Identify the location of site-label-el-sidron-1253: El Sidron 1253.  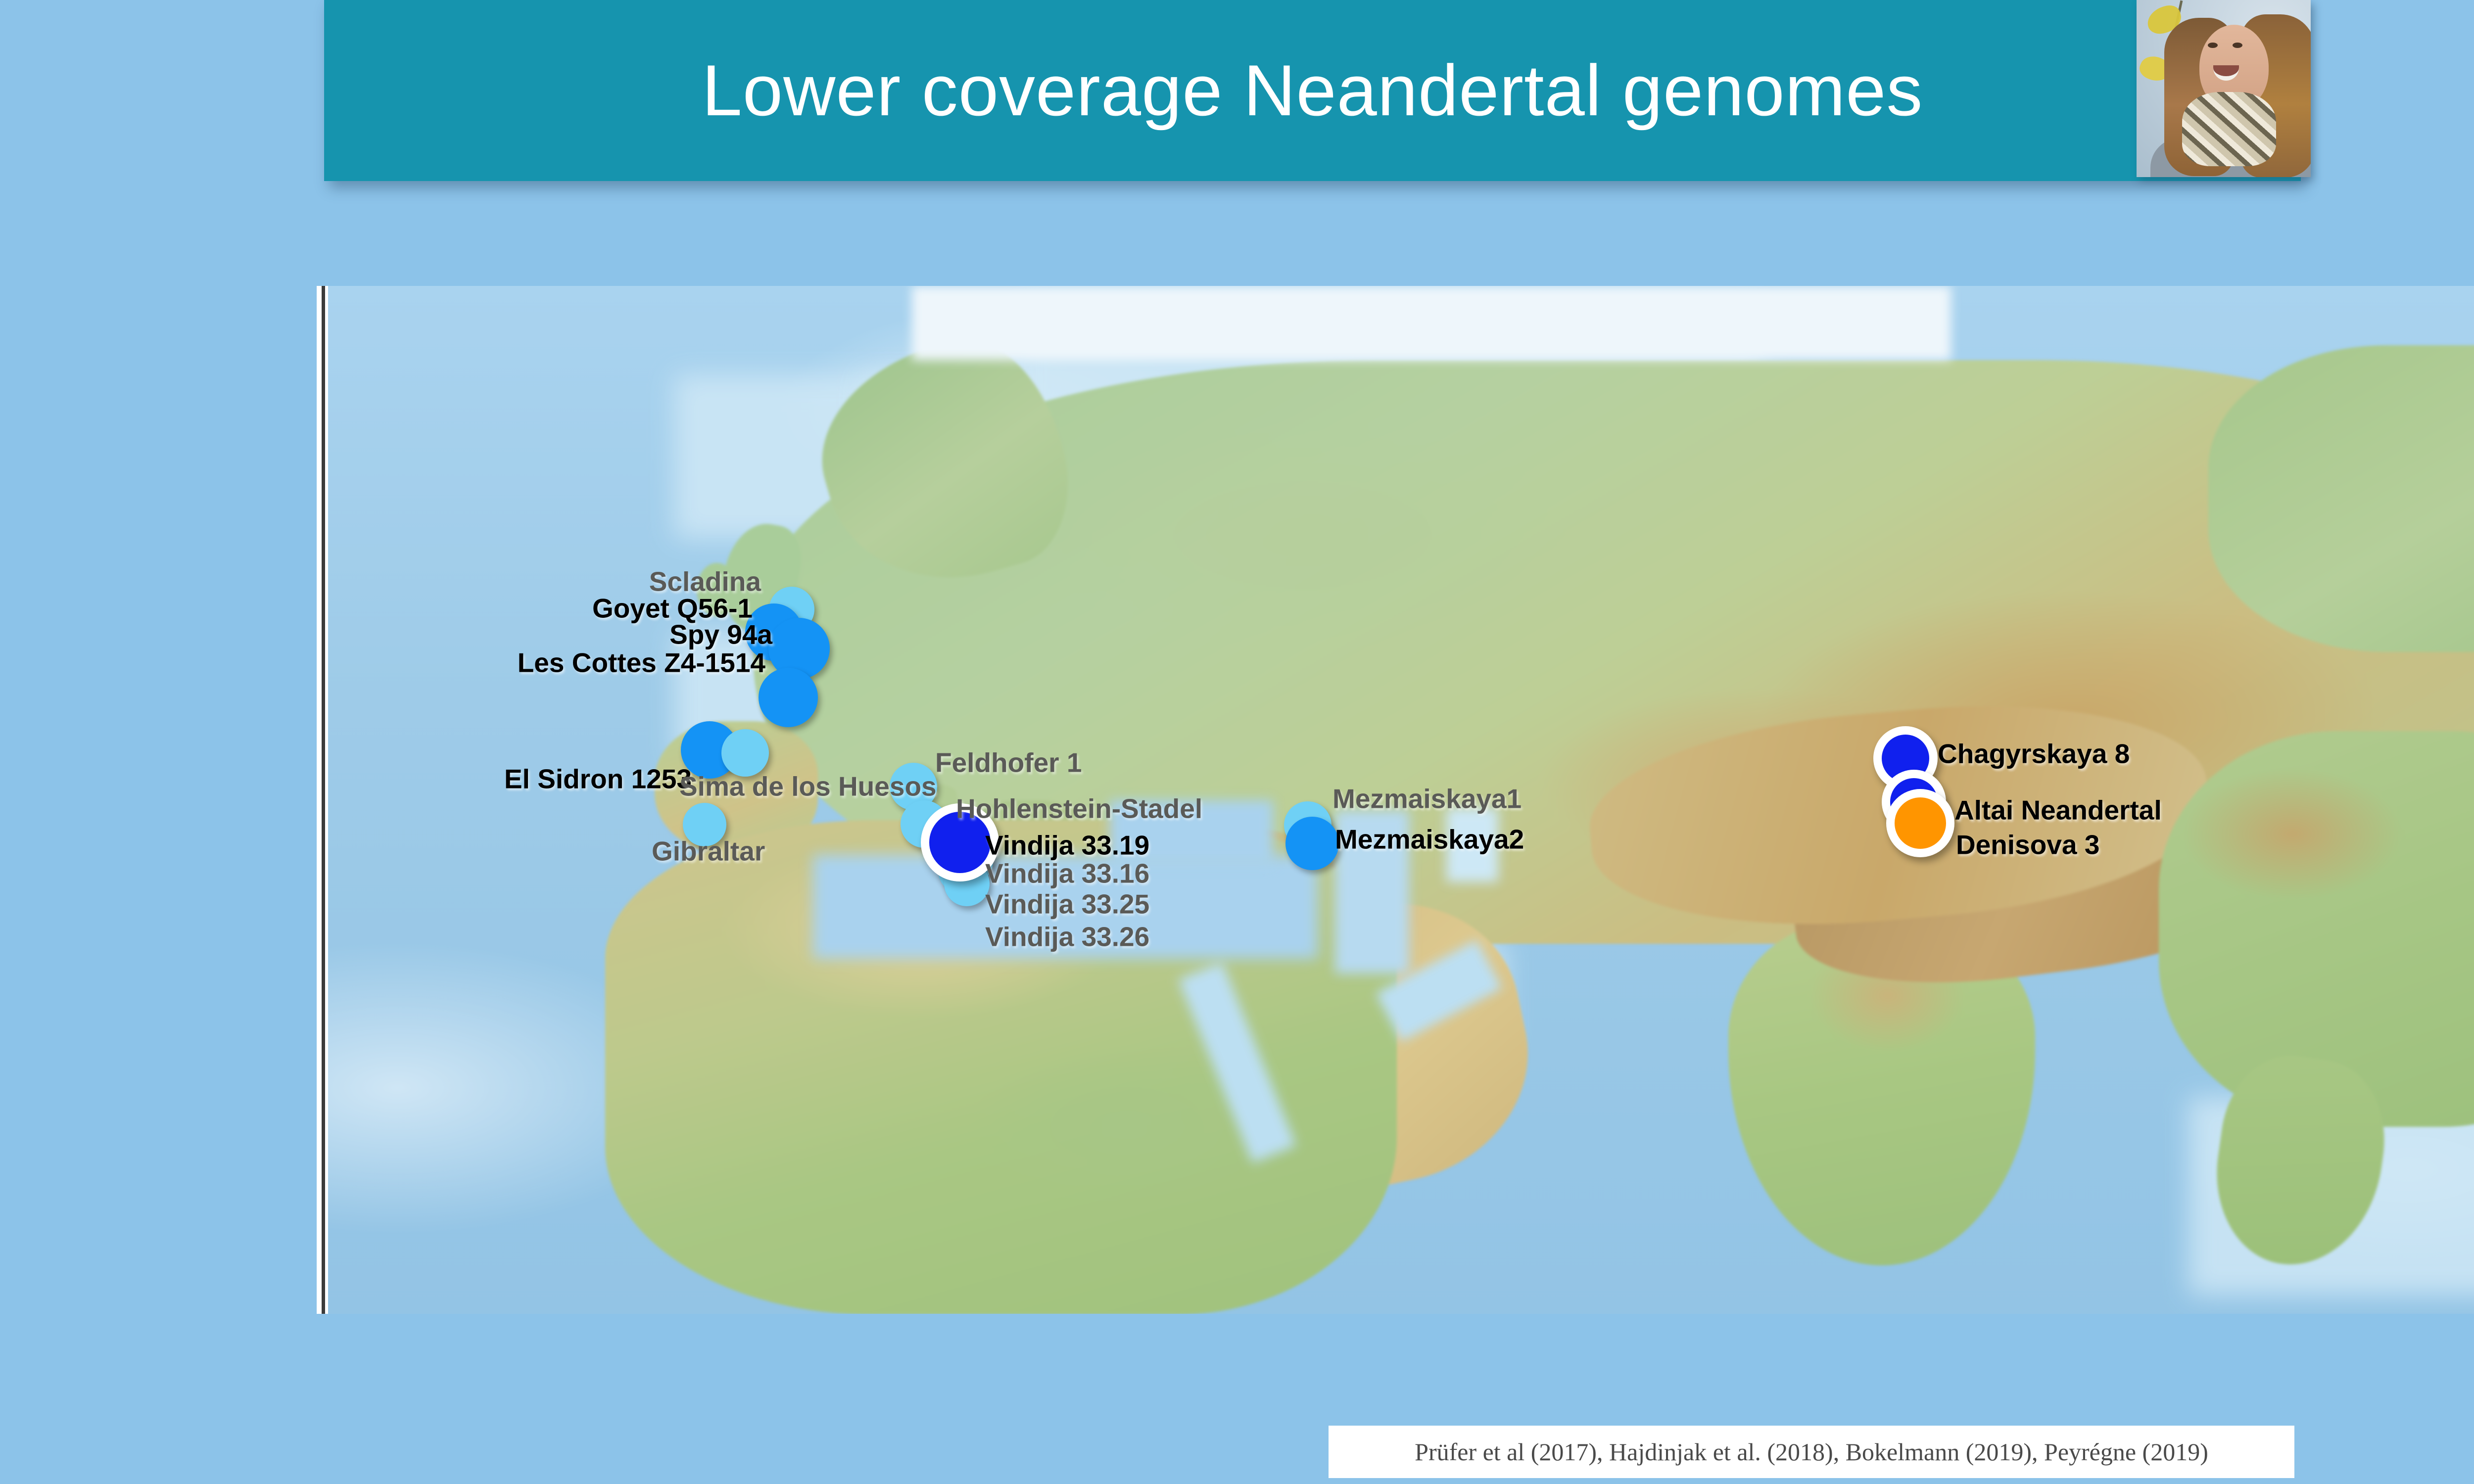
(598, 778).